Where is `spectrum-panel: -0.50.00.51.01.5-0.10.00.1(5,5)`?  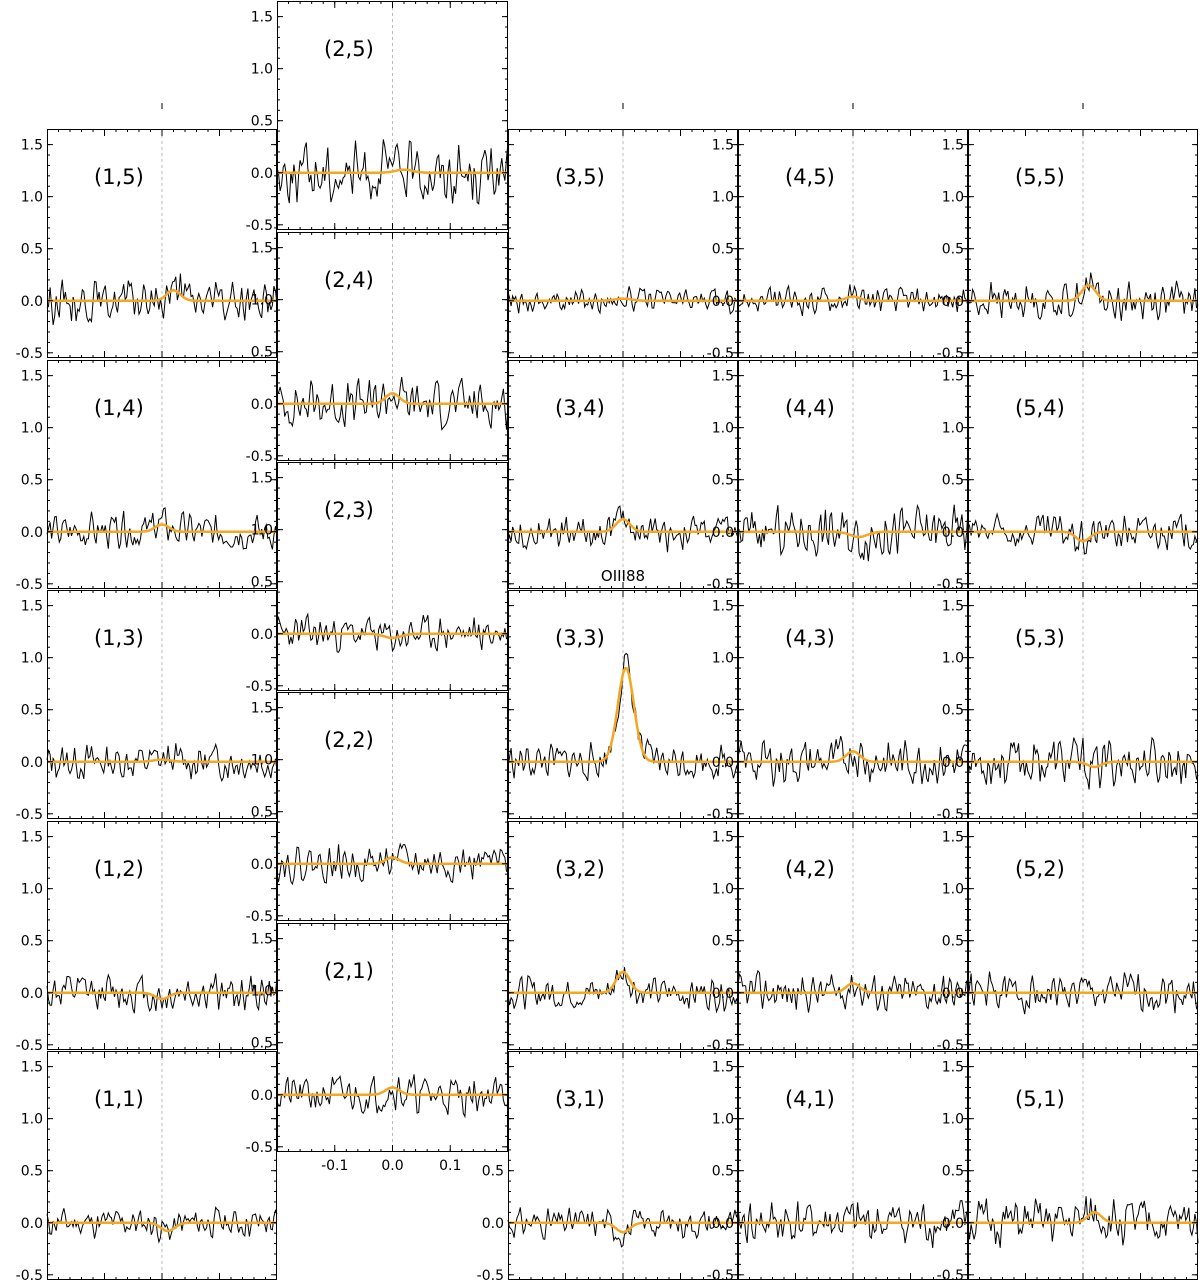 spectrum-panel: -0.50.00.51.01.5-0.10.00.1(5,5) is located at coordinates (1068, 254).